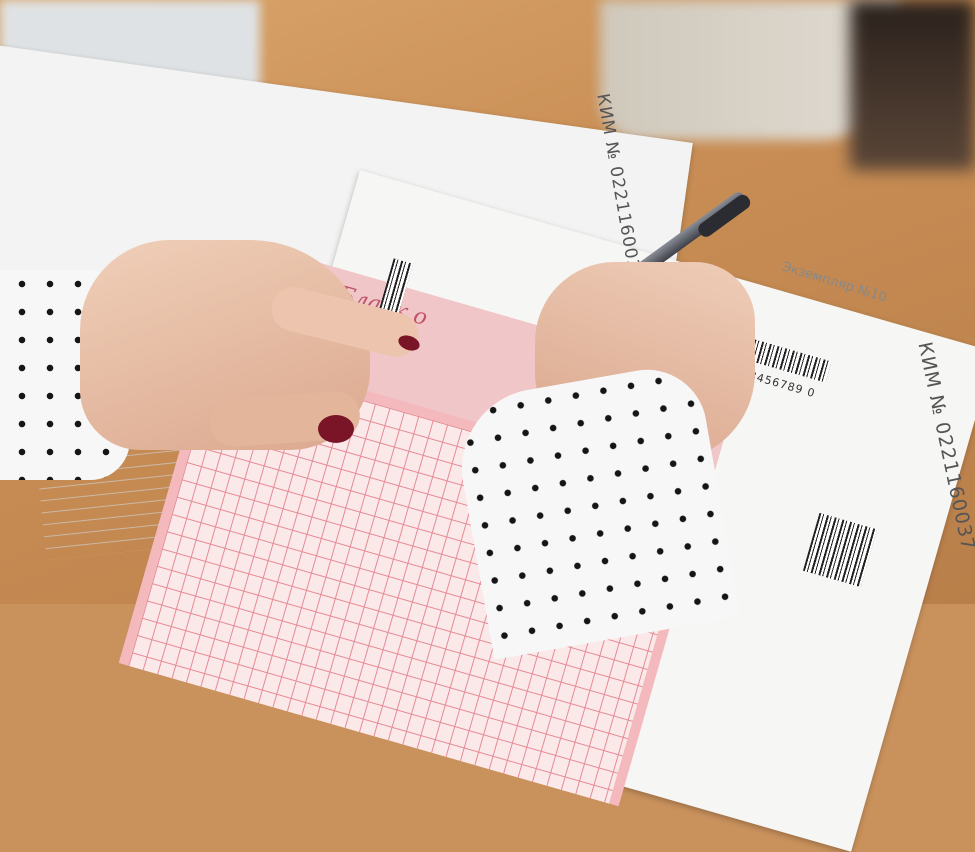 The height and width of the screenshot is (852, 975). I want to click on polka-dot-sleeve-right, so click(595, 510).